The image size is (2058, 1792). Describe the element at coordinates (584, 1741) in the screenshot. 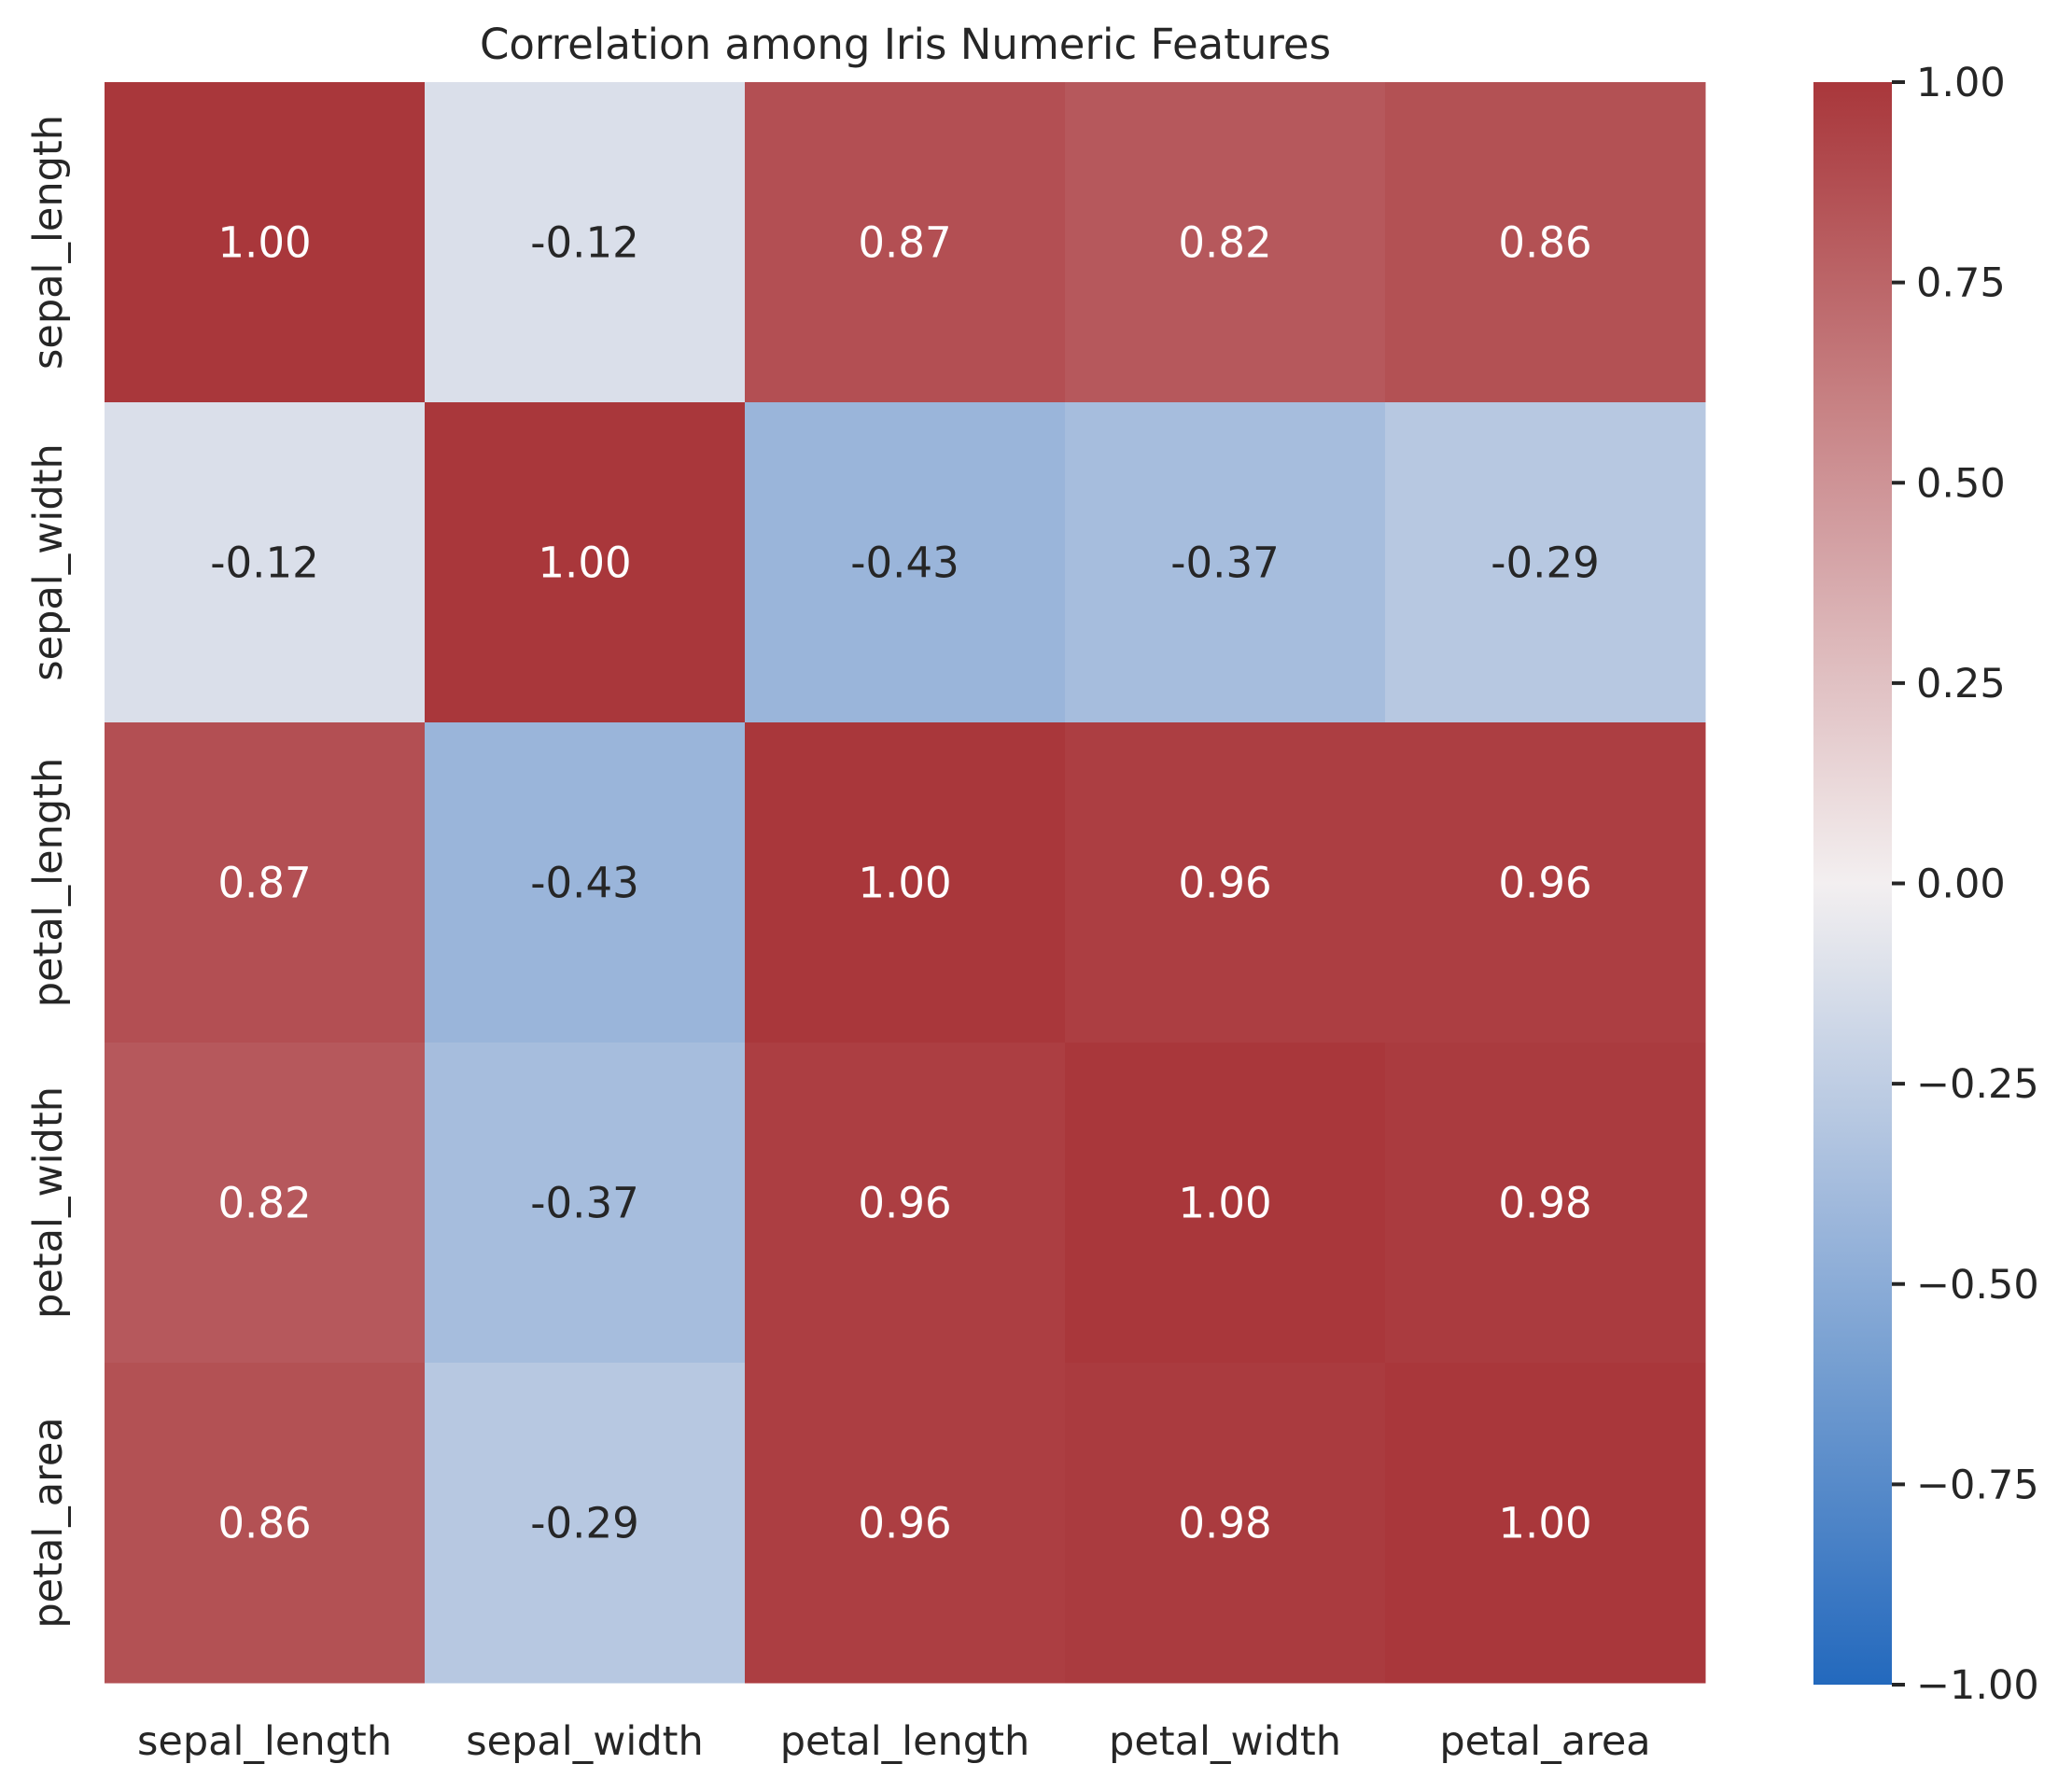

I see `x-tick-label: sepal_width` at that location.